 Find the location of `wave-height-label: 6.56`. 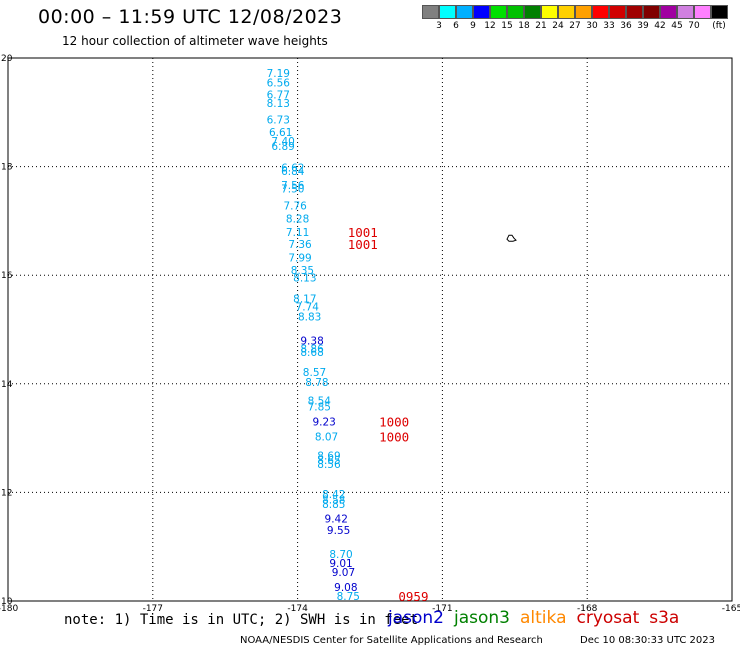

wave-height-label: 6.56 is located at coordinates (279, 83).